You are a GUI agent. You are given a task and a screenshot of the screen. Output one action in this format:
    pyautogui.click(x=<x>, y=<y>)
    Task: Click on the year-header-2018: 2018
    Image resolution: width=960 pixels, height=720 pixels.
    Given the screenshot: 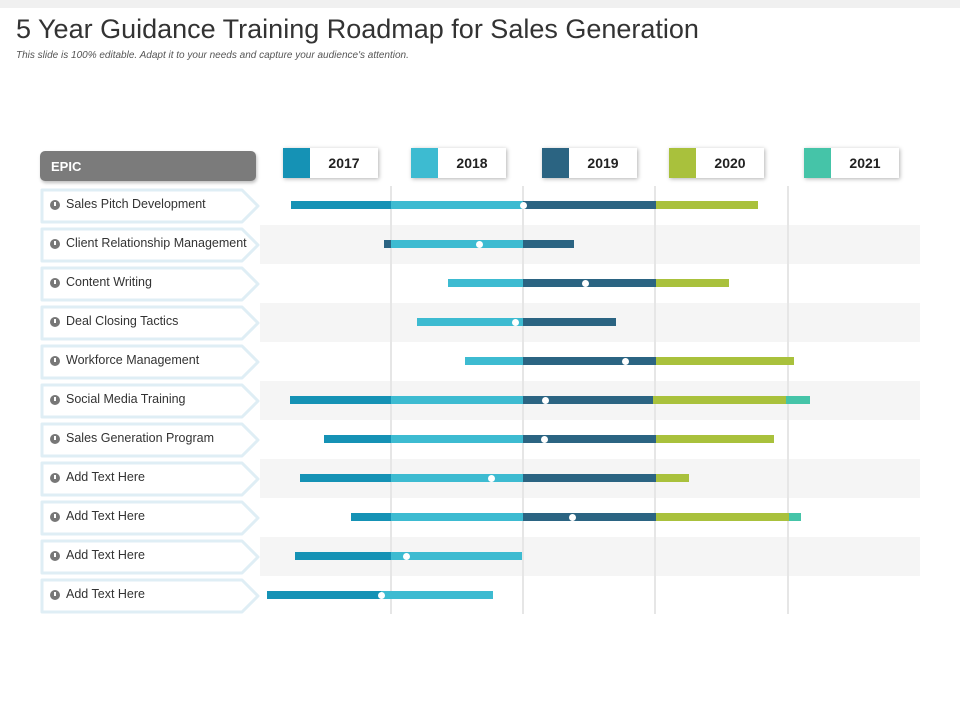 What is the action you would take?
    pyautogui.click(x=458, y=163)
    